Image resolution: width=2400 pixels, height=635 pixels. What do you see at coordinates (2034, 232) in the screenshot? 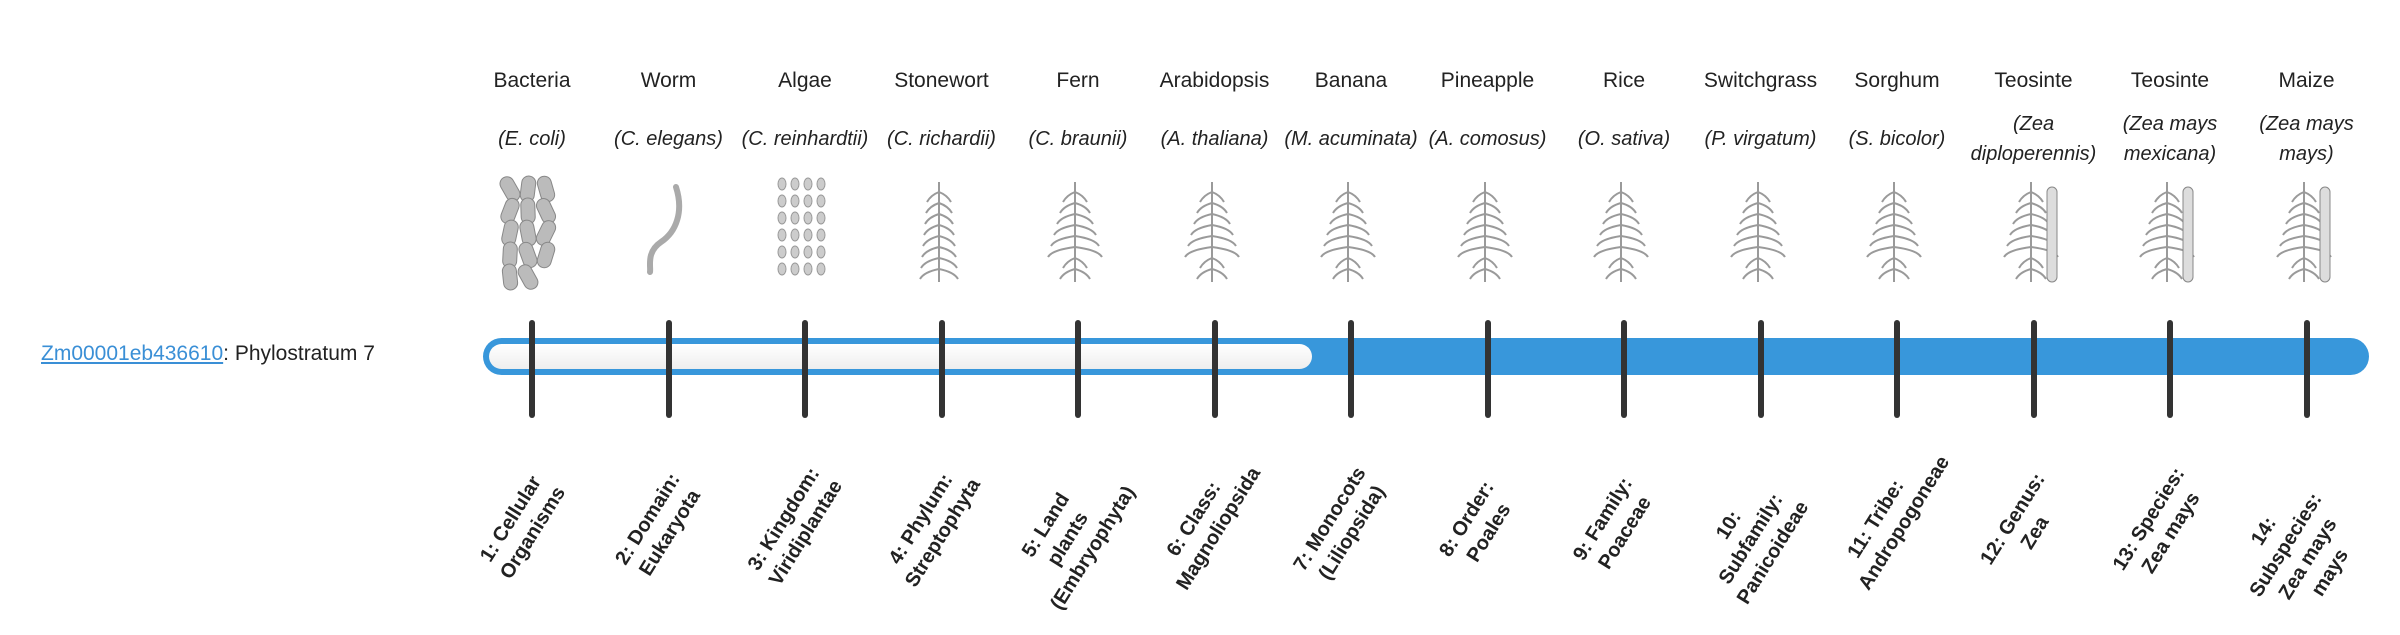
I see `teosinte-icon` at bounding box center [2034, 232].